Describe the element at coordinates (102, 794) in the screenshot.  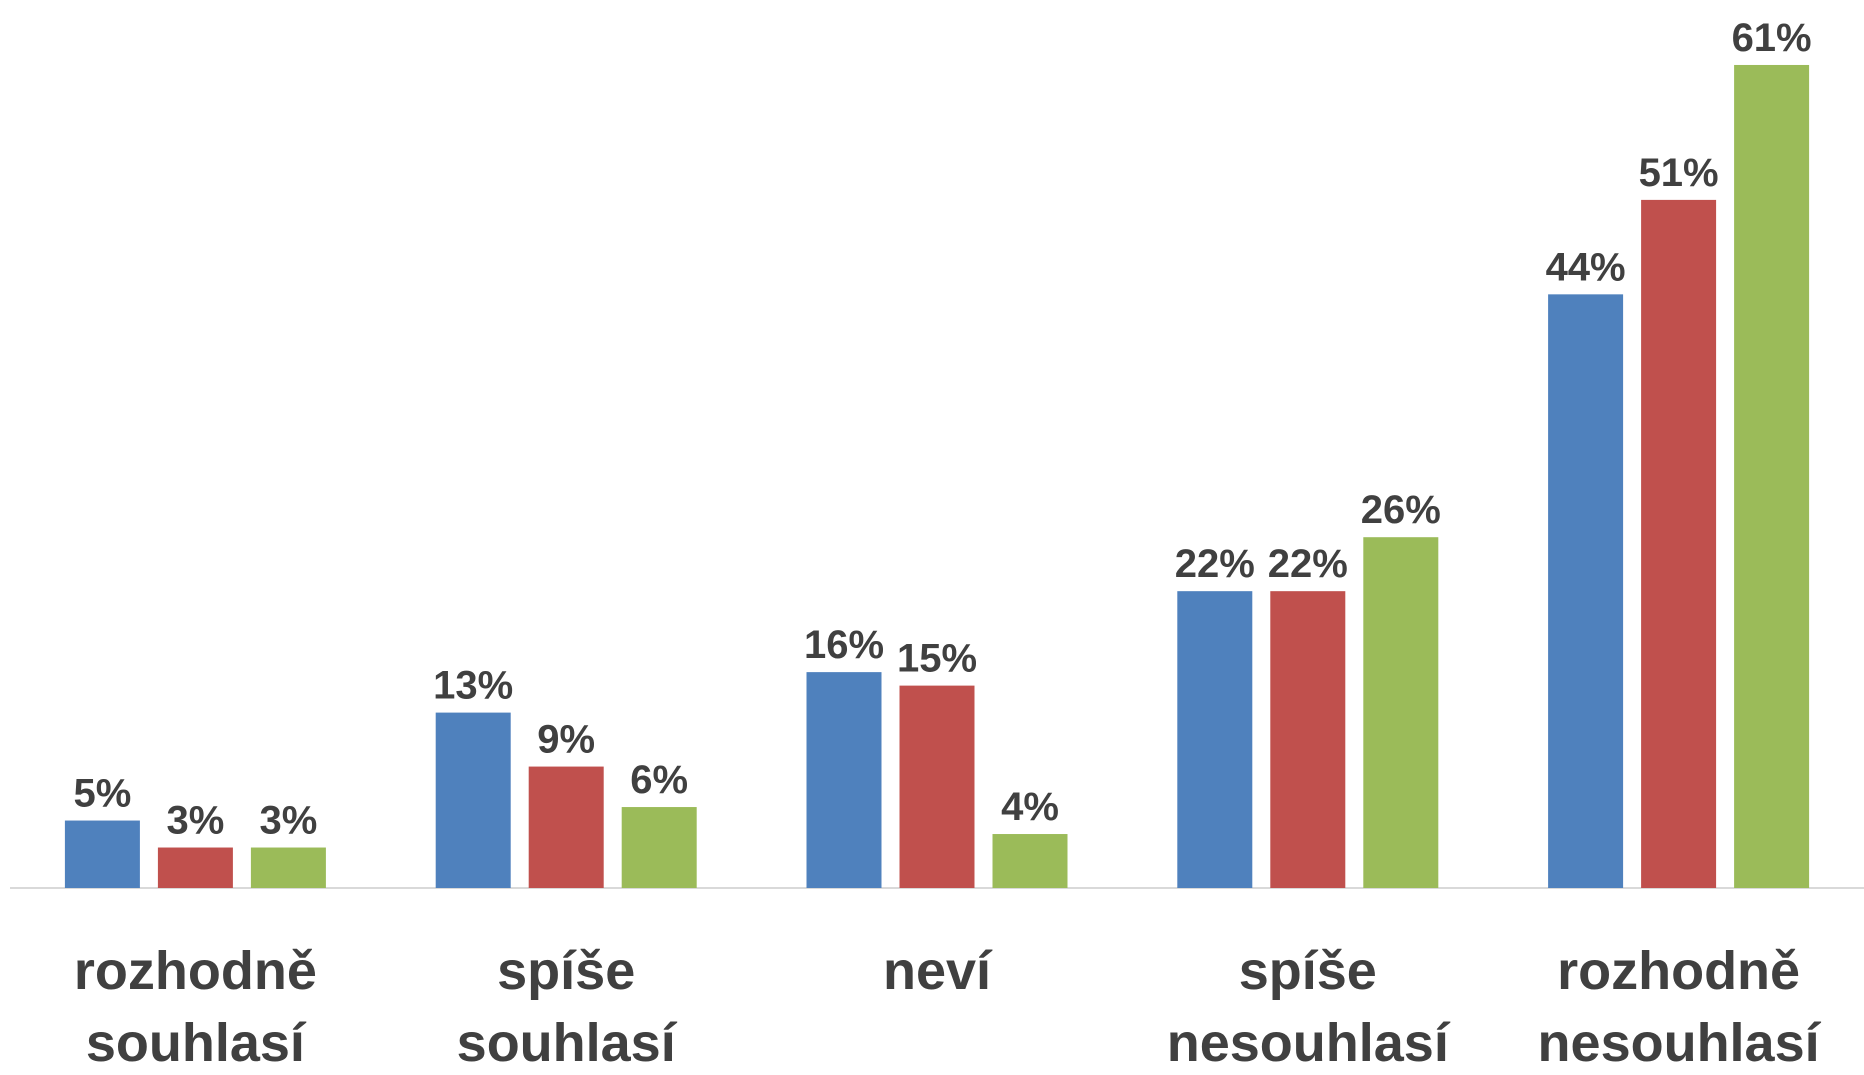
I see `value-label: 5%` at that location.